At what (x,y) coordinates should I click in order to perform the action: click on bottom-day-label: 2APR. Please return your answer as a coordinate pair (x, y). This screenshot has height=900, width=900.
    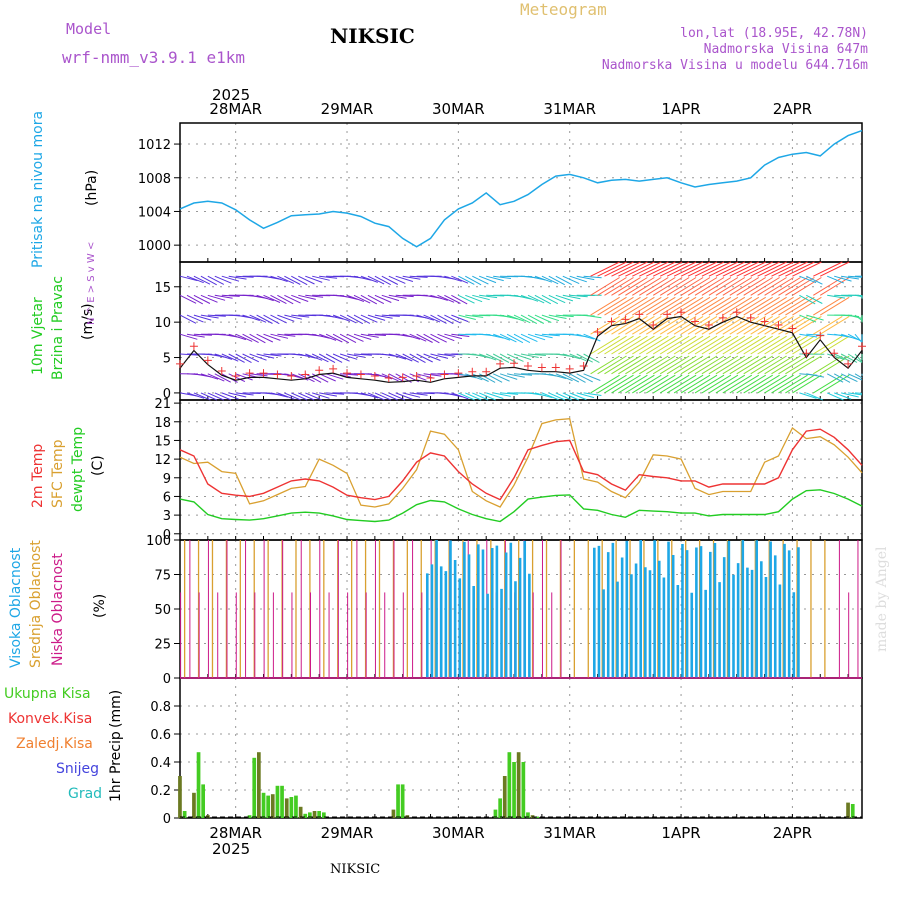
    Looking at the image, I should click on (792, 833).